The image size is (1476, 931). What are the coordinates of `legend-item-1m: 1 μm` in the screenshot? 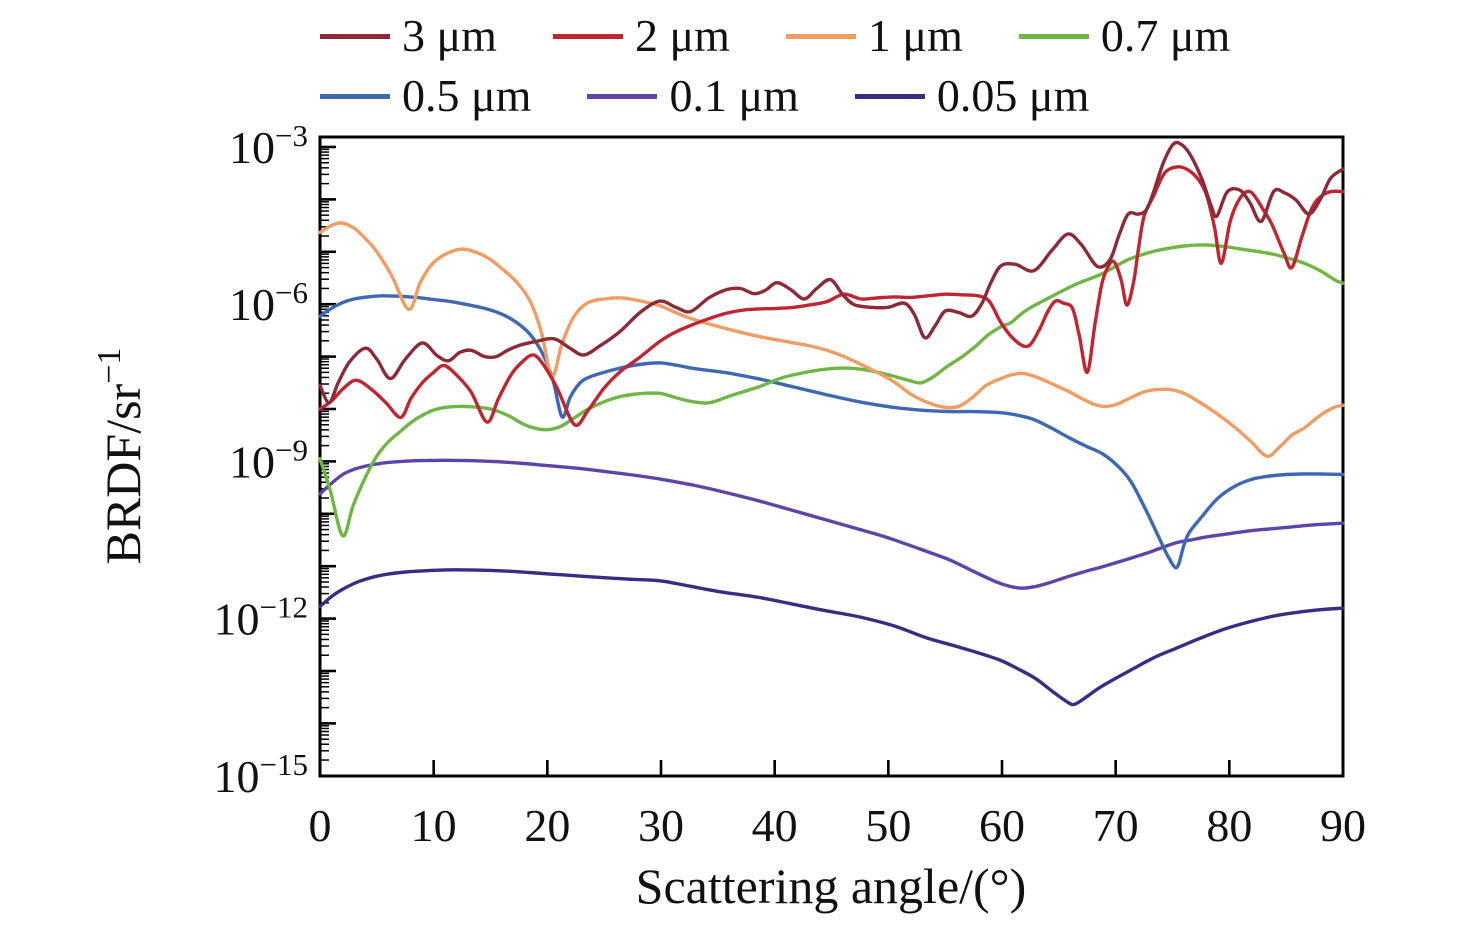 It's located at (874, 35).